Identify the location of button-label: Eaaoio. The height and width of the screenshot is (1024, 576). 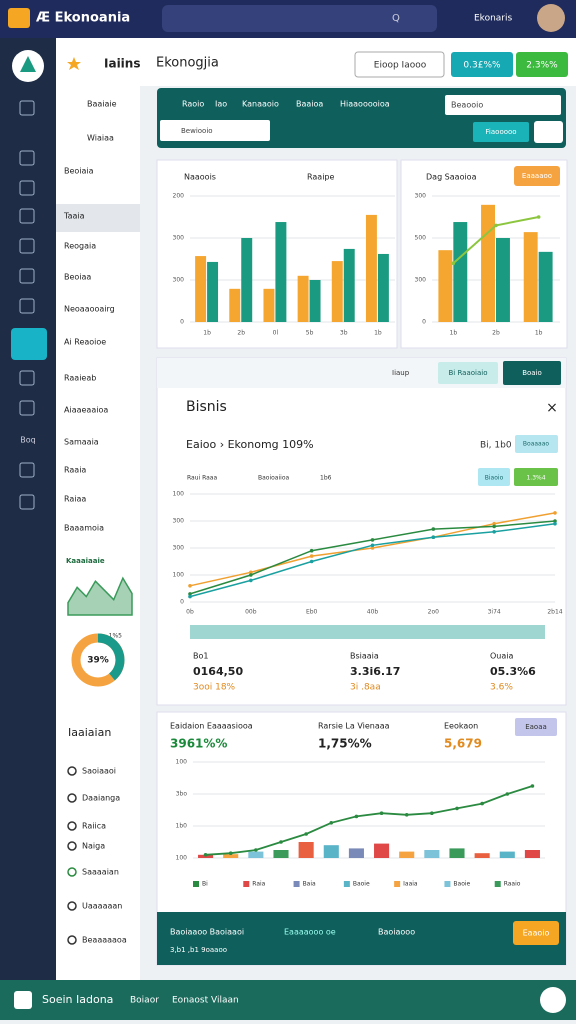
(536, 933).